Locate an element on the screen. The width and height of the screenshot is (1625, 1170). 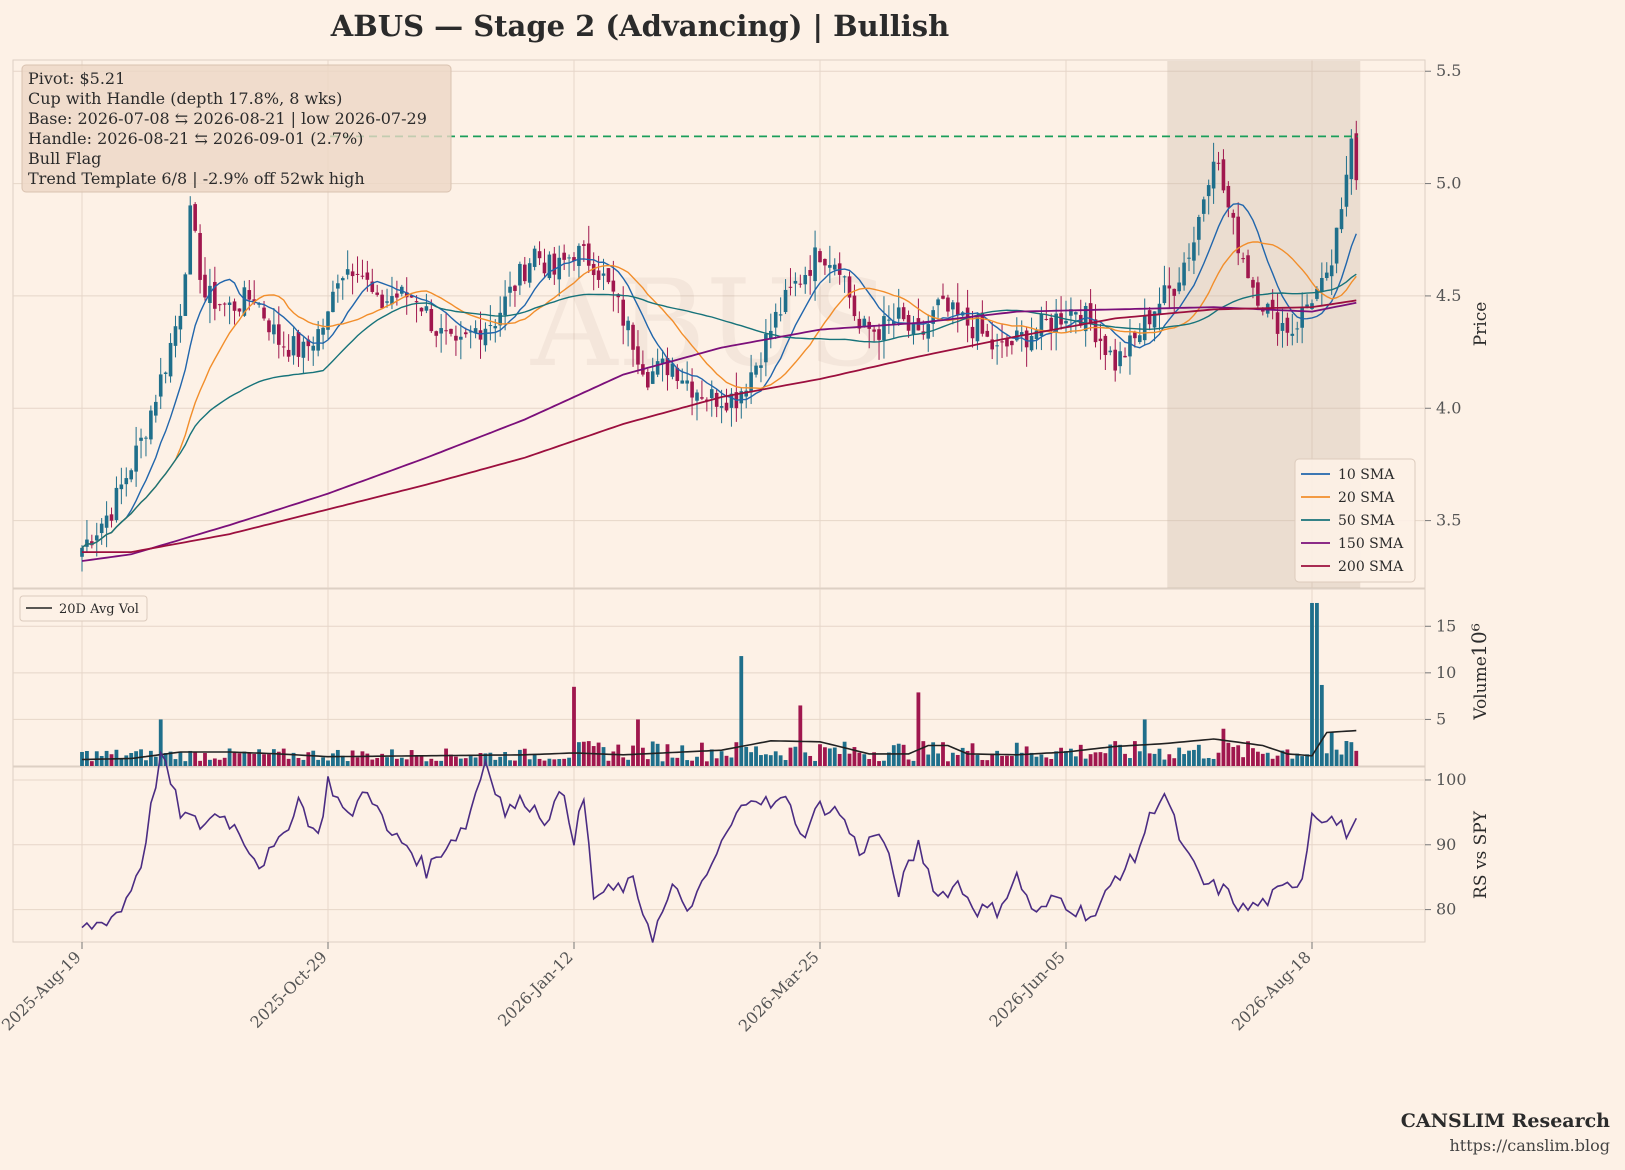
annotation-pattern: Cup with Handle (depth 17.8%, 8 wks) is located at coordinates (185, 98).